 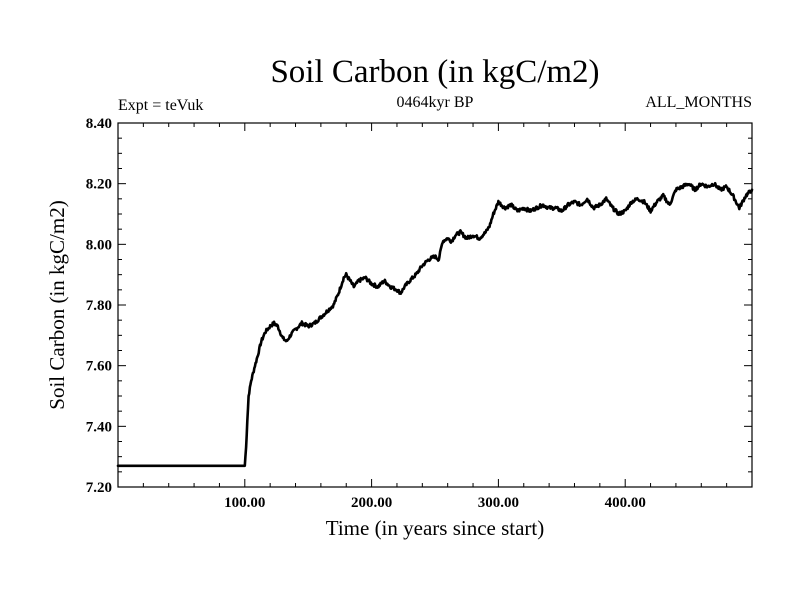 I want to click on y-tick-label: 8.00, so click(x=99, y=245).